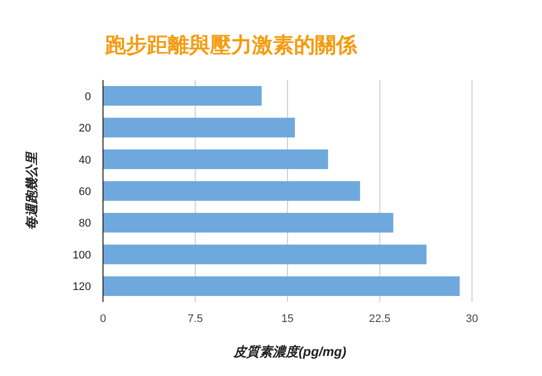 The height and width of the screenshot is (376, 542). What do you see at coordinates (81, 255) in the screenshot?
I see `y-tick-label: 100` at bounding box center [81, 255].